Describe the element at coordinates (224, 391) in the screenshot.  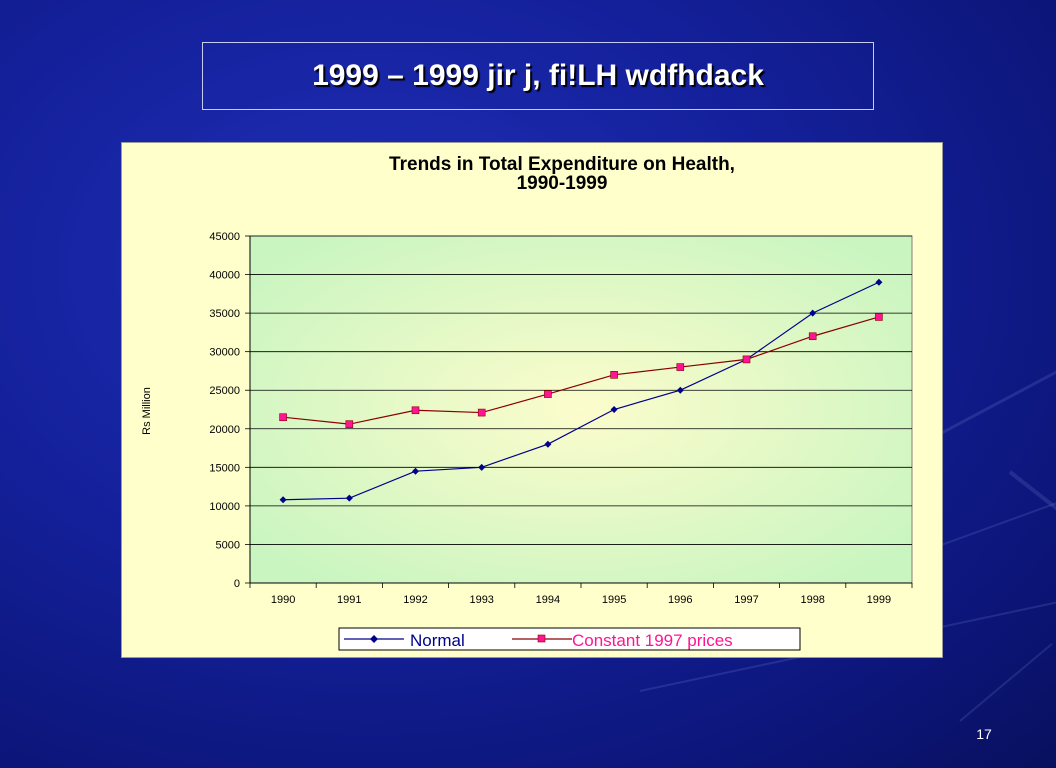
I see `y-tick-label: 25000` at that location.